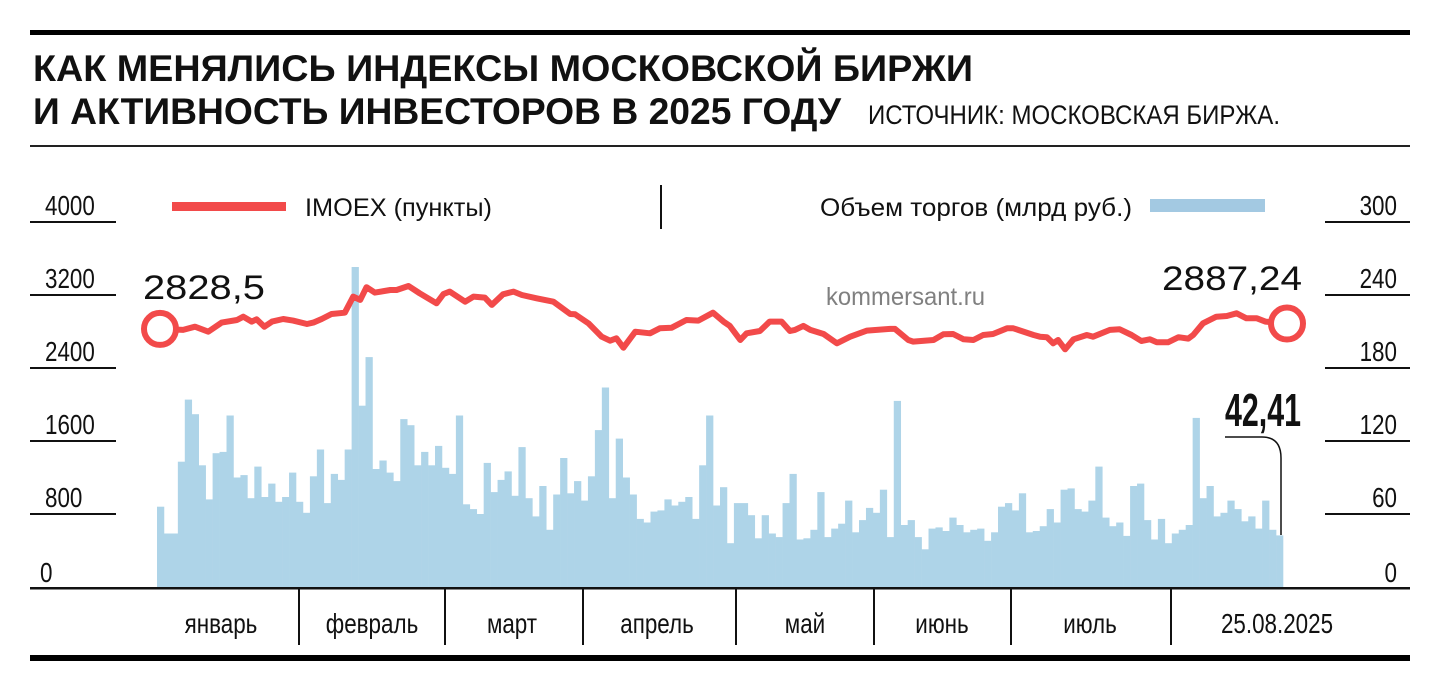 The width and height of the screenshot is (1440, 689). Describe the element at coordinates (204, 288) in the screenshot. I see `start-value-label: 2828,5` at that location.